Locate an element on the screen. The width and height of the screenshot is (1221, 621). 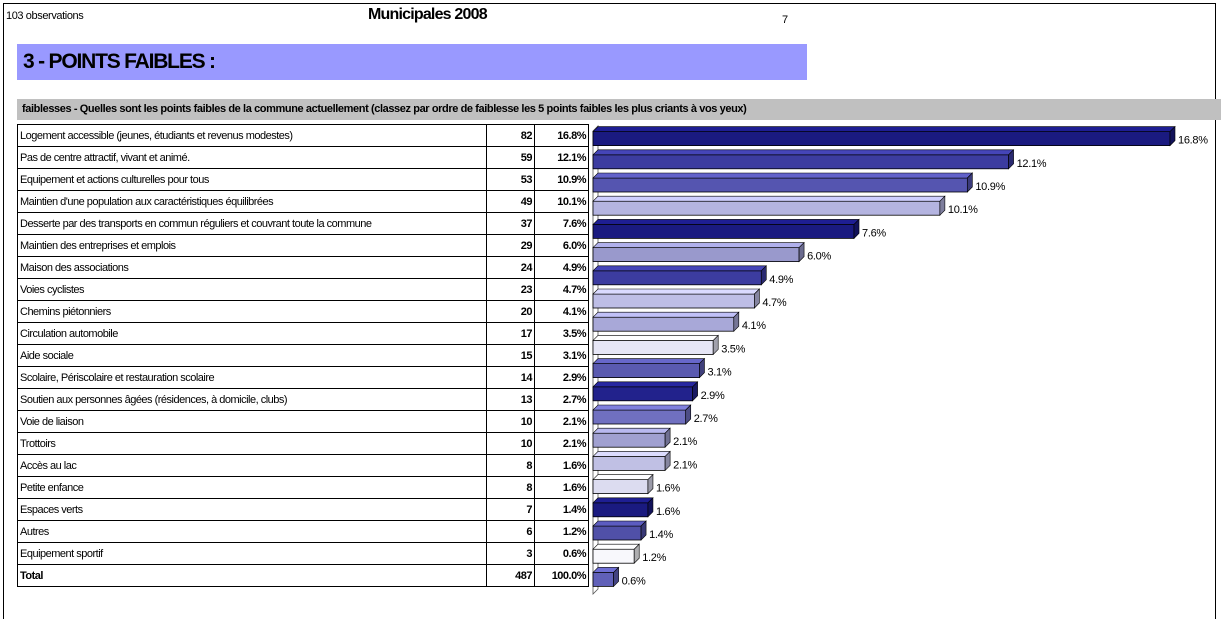
chart-data-label: 10.9% is located at coordinates (990, 187).